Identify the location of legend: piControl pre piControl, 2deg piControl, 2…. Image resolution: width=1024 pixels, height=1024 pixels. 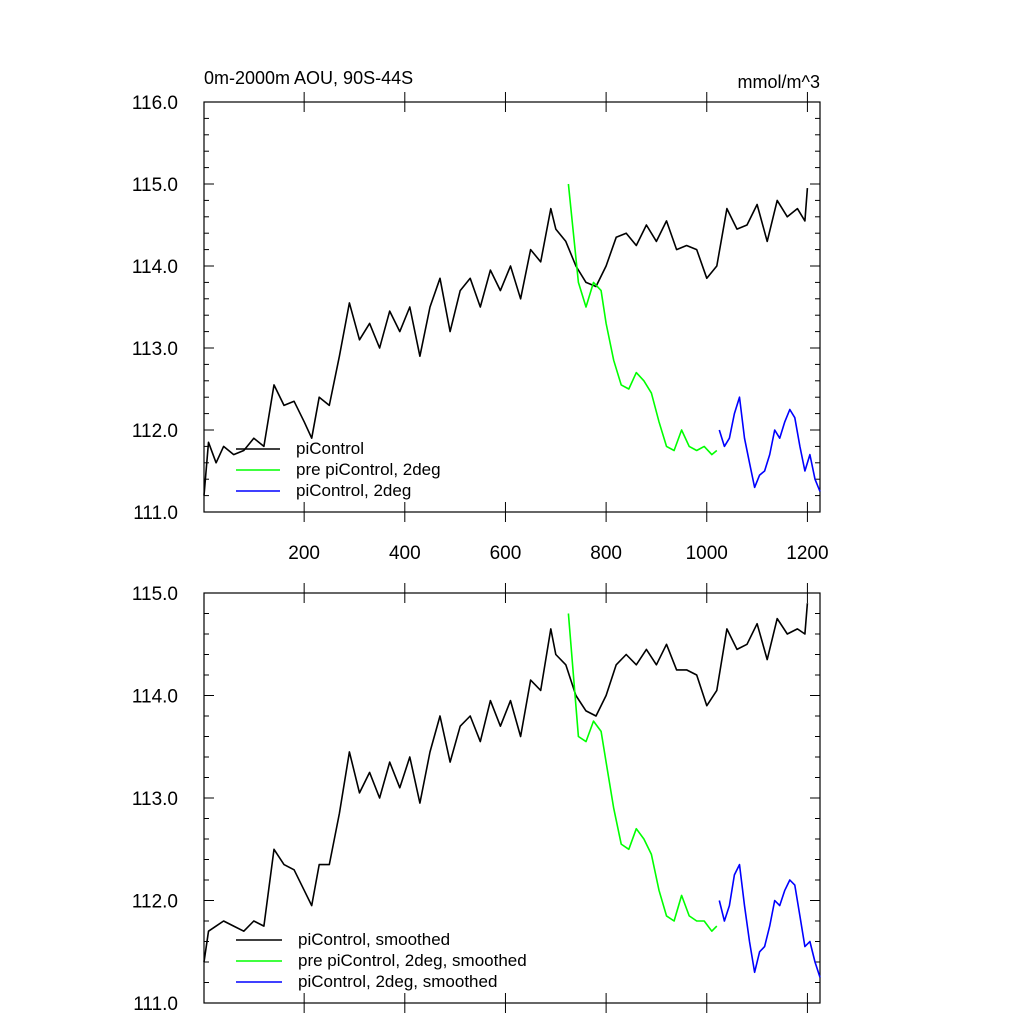
(338, 469).